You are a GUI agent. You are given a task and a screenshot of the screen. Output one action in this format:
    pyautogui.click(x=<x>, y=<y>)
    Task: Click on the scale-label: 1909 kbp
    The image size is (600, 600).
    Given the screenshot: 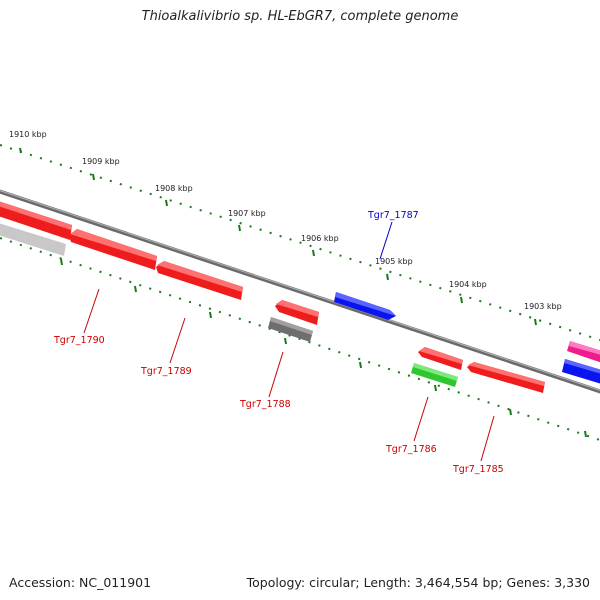 What is the action you would take?
    pyautogui.click(x=101, y=161)
    